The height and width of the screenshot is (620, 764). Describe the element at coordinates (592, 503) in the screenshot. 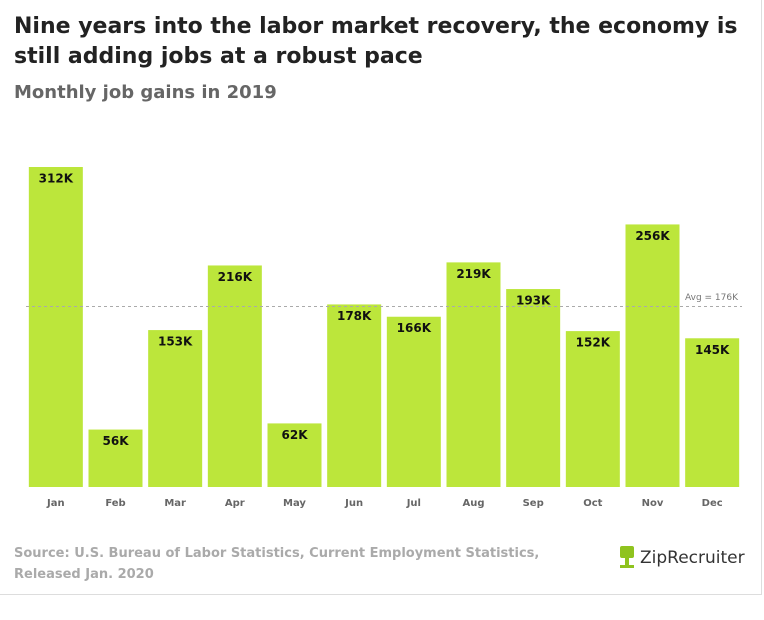

I see `x-tick-label: Oct` at that location.